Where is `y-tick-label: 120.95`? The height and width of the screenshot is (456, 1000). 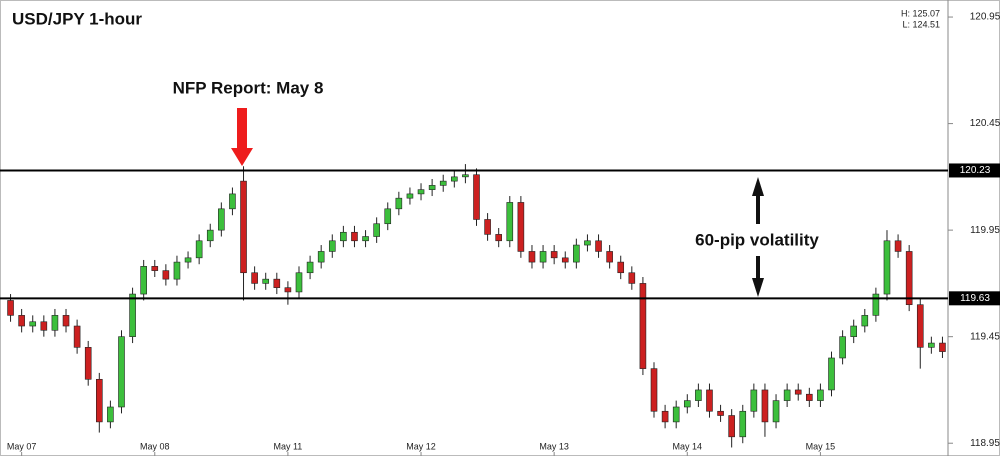 y-tick-label: 120.95 is located at coordinates (985, 17).